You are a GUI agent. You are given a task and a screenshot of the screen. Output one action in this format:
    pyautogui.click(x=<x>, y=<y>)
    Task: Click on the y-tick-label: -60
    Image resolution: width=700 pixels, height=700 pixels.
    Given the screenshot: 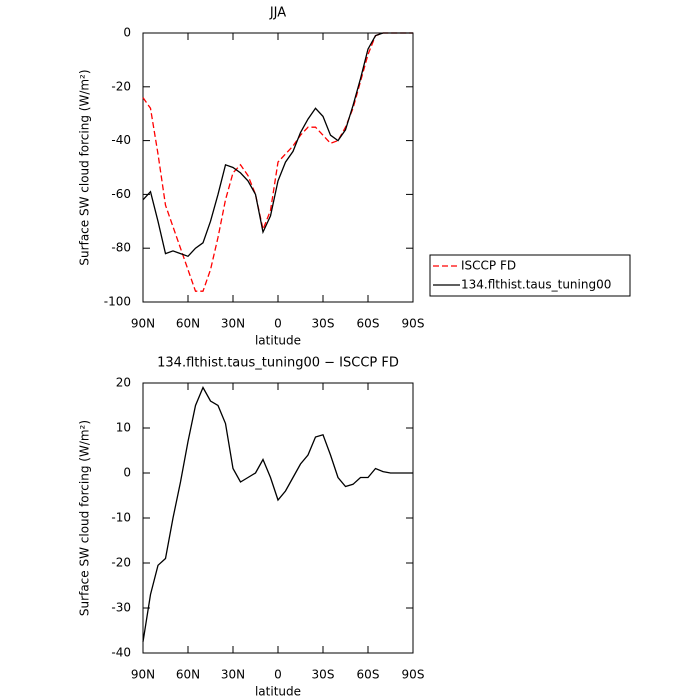 What is the action you would take?
    pyautogui.click(x=121, y=194)
    